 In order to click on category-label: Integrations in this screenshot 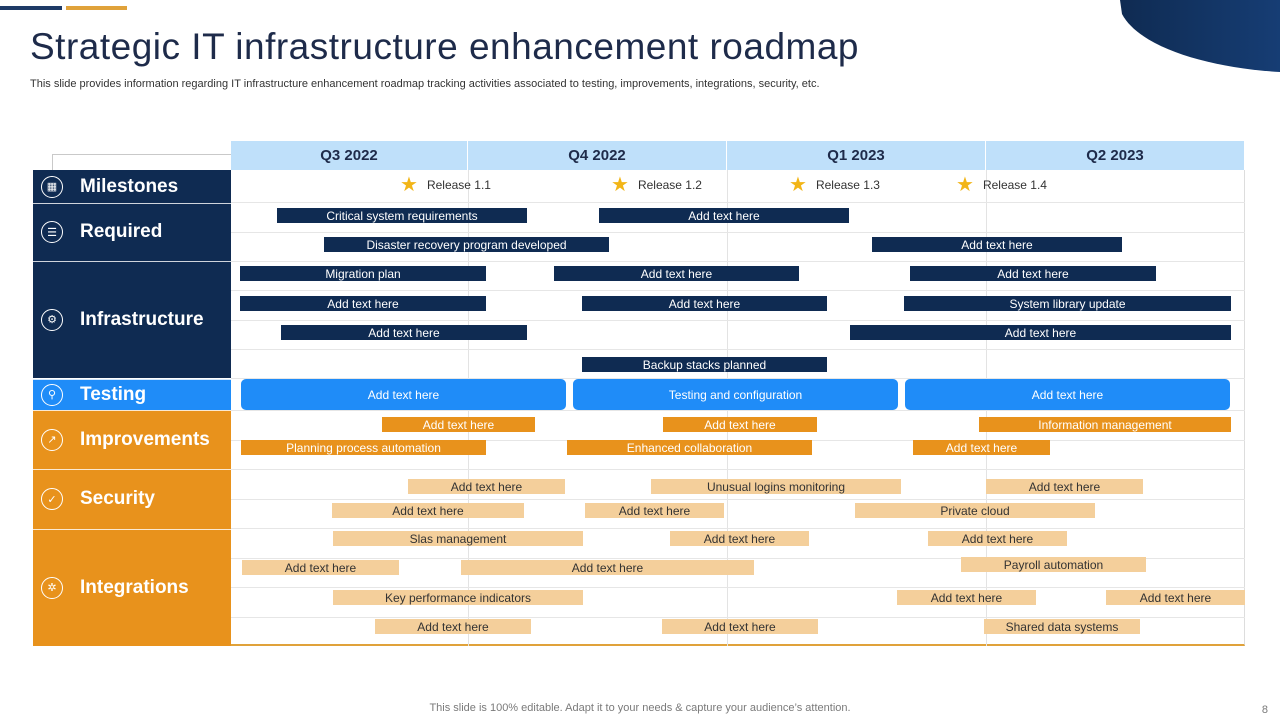, I will do `click(134, 587)`.